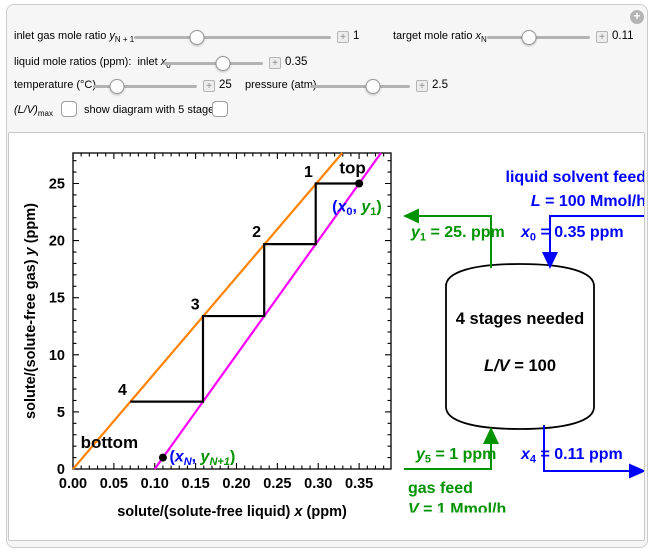  Describe the element at coordinates (357, 208) in the screenshot. I see `point-coordinate-label: (x0, y1)` at that location.